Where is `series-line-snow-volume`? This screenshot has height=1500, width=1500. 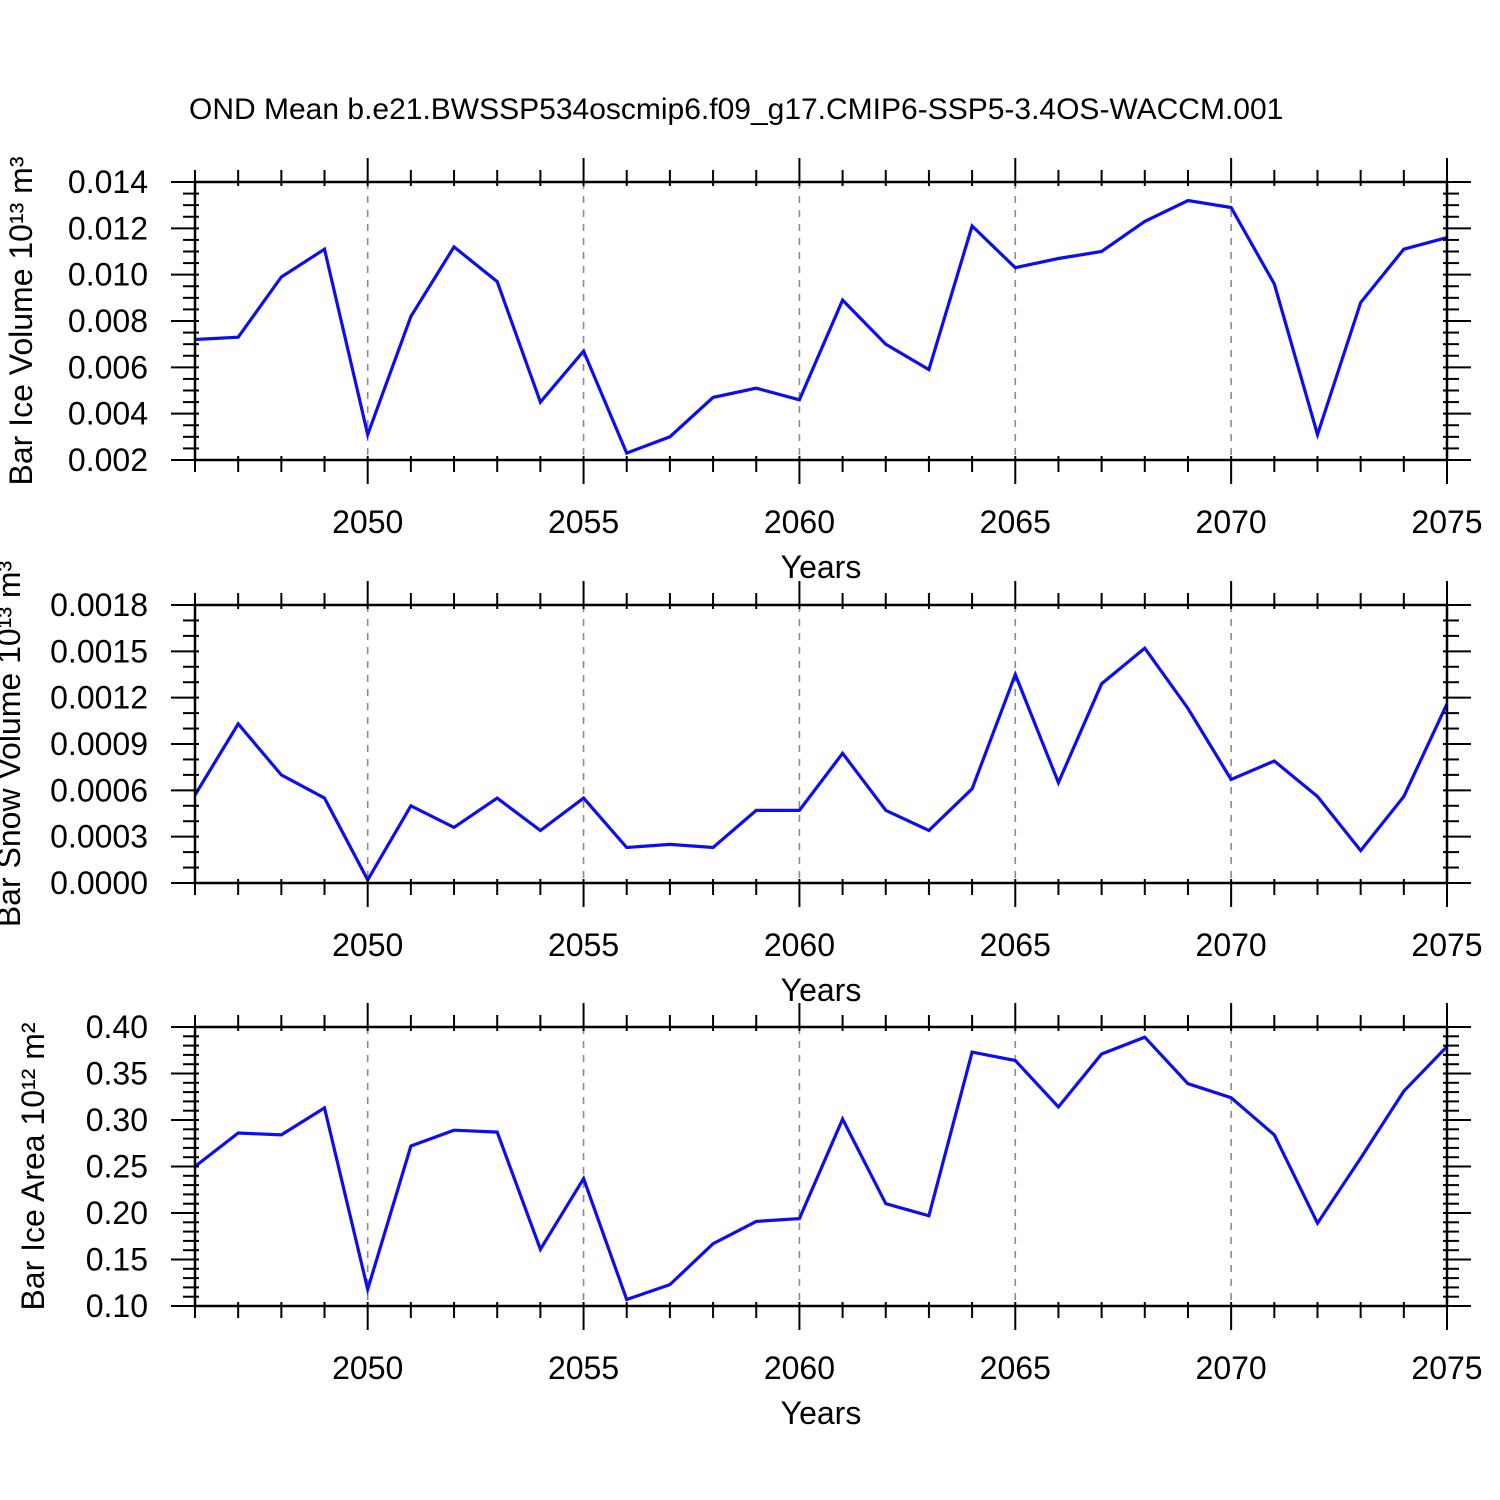
series-line-snow-volume is located at coordinates (821, 764).